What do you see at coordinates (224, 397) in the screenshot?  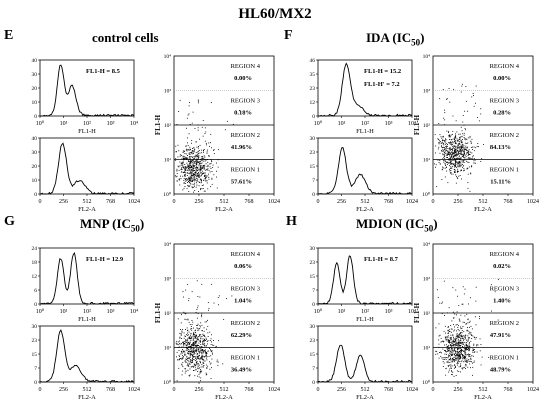 I see `panel-g-scatter-xlabel: FL2-A` at bounding box center [224, 397].